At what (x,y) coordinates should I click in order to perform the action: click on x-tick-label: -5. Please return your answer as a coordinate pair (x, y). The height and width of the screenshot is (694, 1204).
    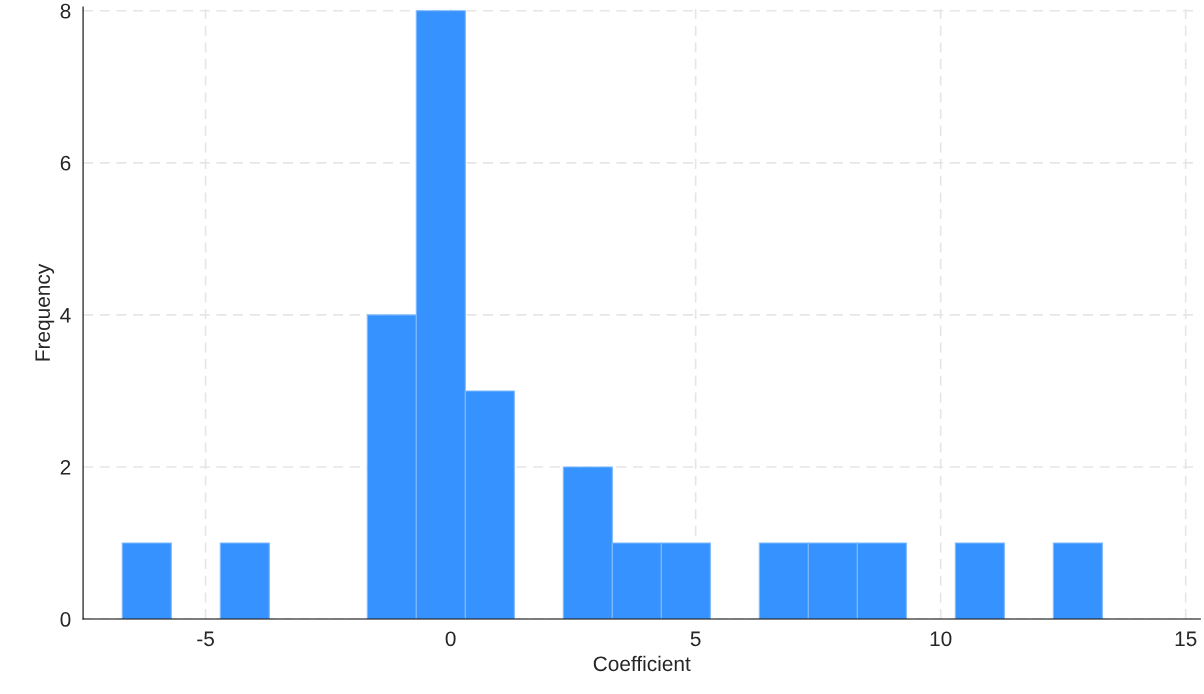
    Looking at the image, I should click on (205, 639).